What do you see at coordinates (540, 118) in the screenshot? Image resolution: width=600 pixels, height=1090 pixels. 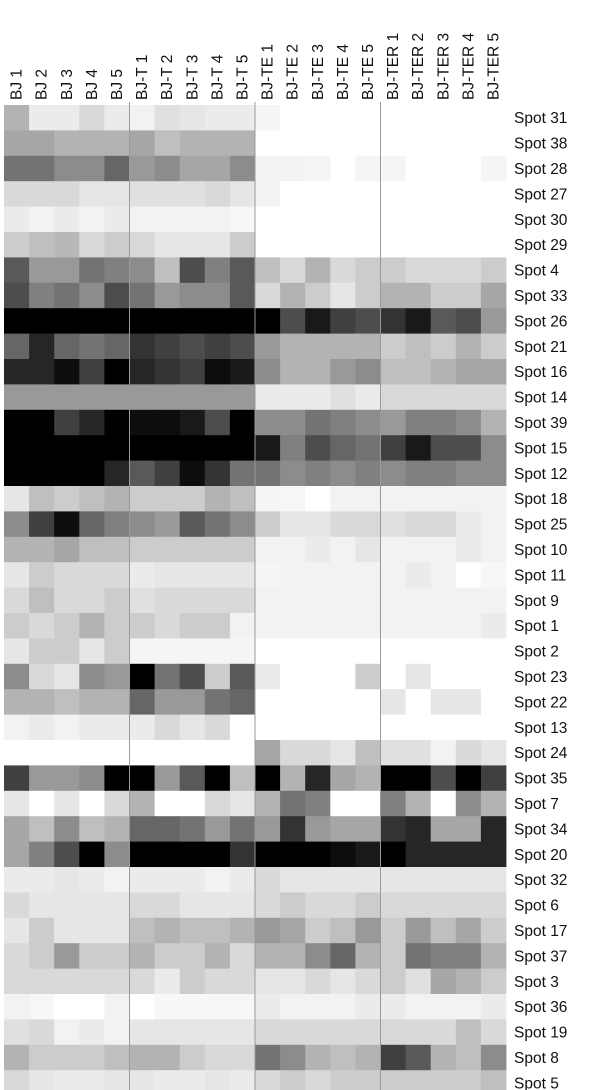 I see `row-label: Spot 31` at bounding box center [540, 118].